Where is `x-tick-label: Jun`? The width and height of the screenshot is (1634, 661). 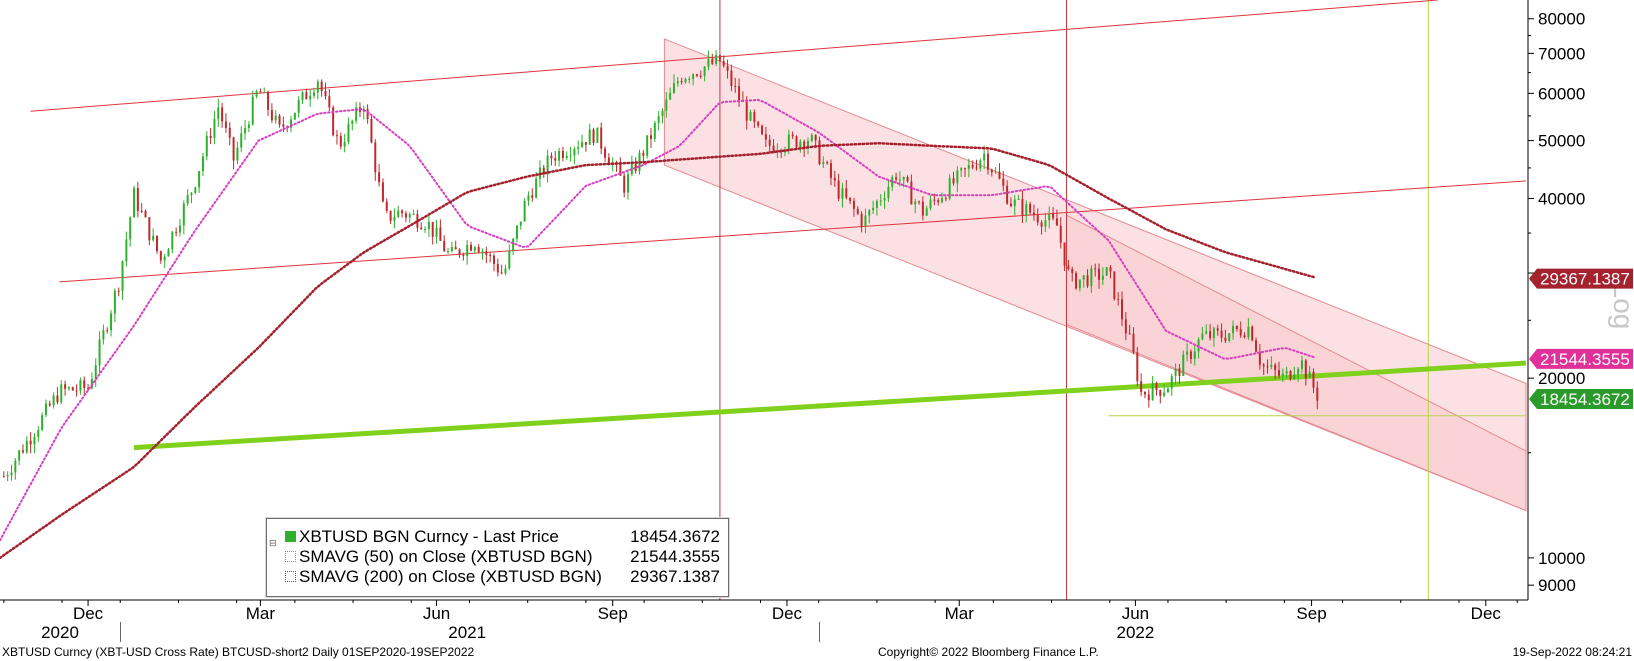
x-tick-label: Jun is located at coordinates (1135, 613).